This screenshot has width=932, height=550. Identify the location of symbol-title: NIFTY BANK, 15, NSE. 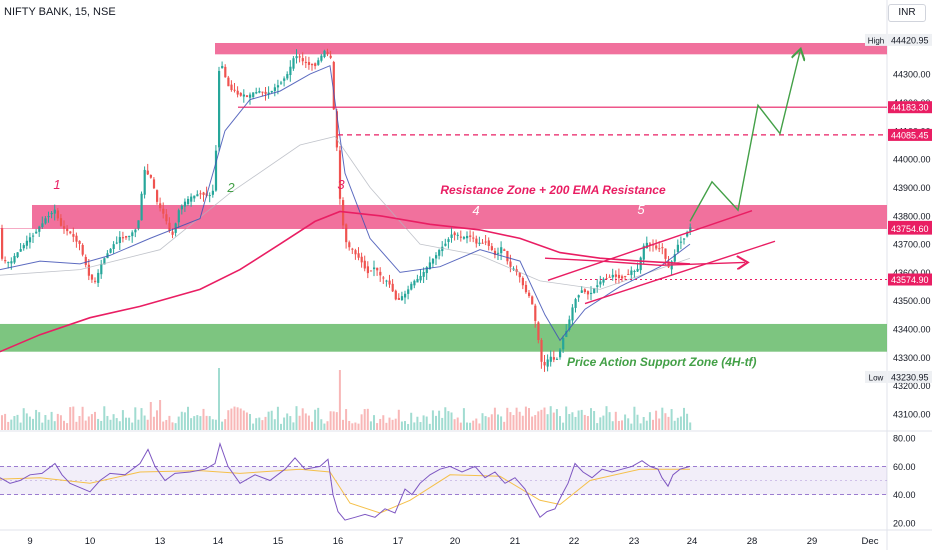
(60, 12).